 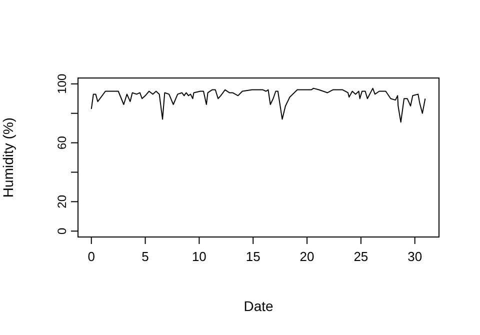 I want to click on x-axis-title: Date, so click(x=259, y=306).